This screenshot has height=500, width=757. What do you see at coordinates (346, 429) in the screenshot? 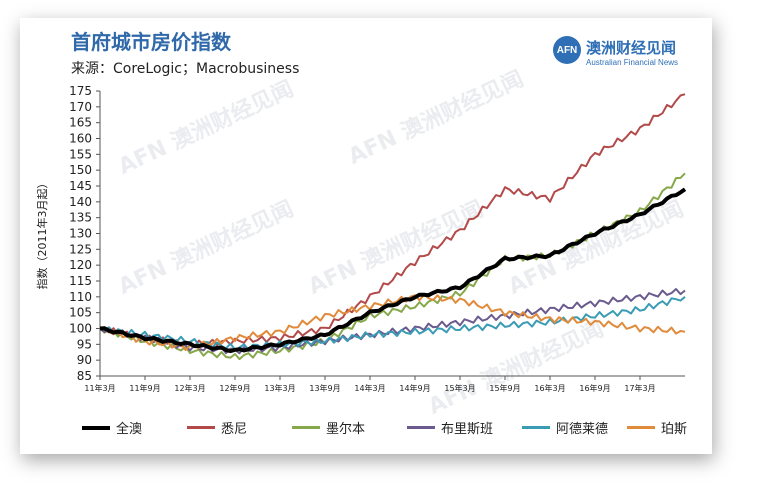
I see `legend-label: 墨尔本` at bounding box center [346, 429].